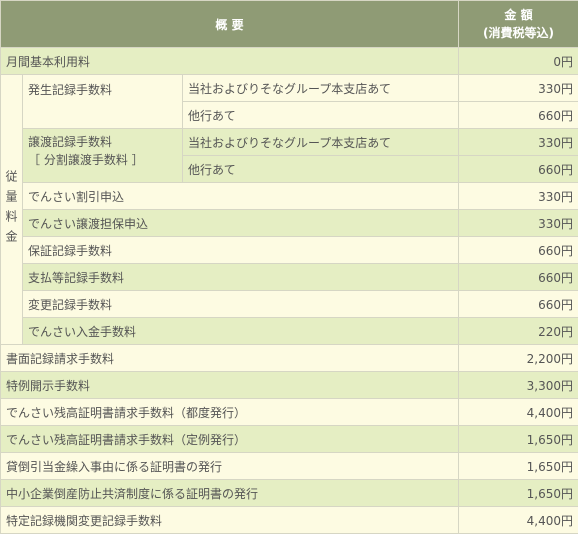  Describe the element at coordinates (518, 358) in the screenshot. I see `row-amount: 2,200円` at that location.